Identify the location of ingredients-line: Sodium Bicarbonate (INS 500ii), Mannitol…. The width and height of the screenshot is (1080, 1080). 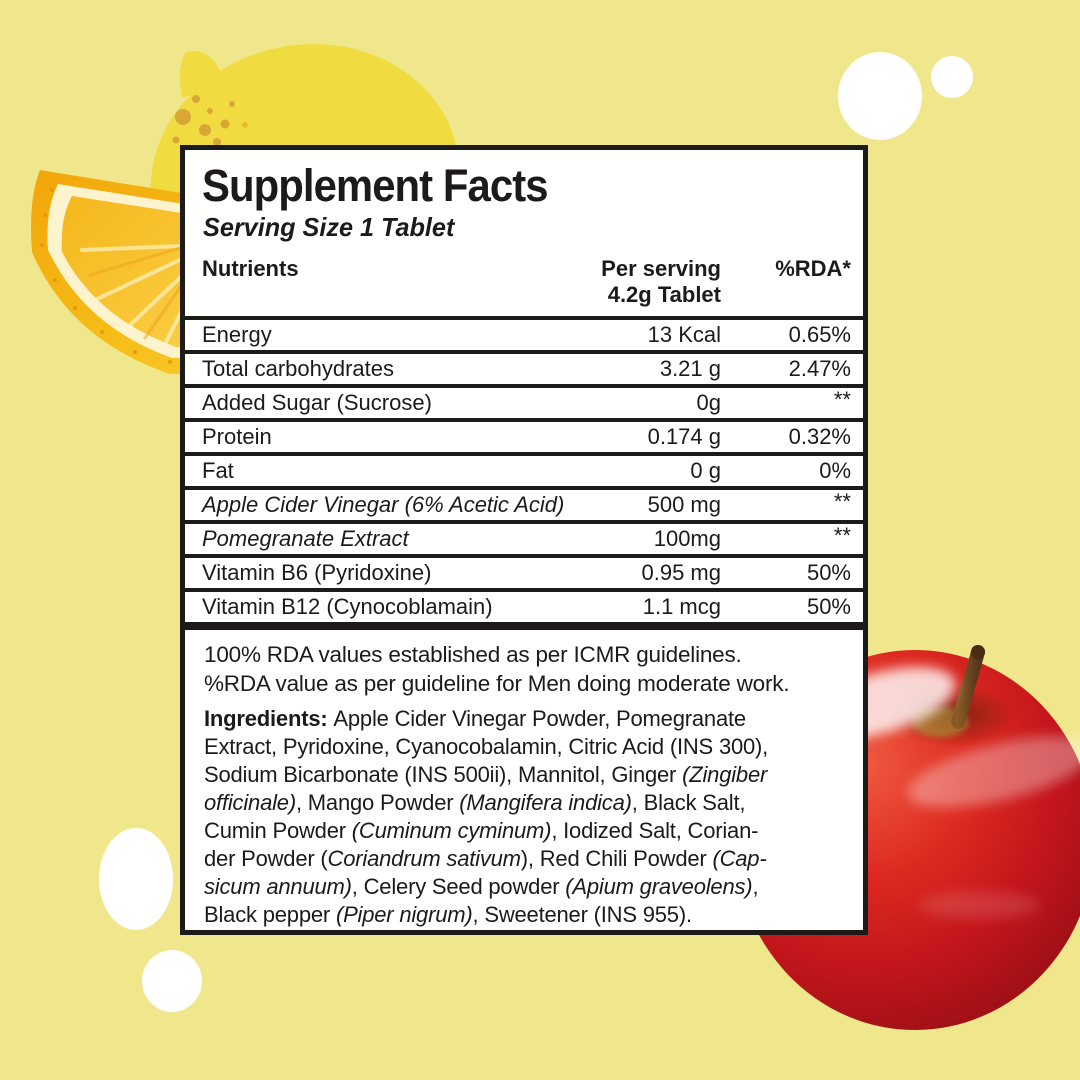
(486, 774).